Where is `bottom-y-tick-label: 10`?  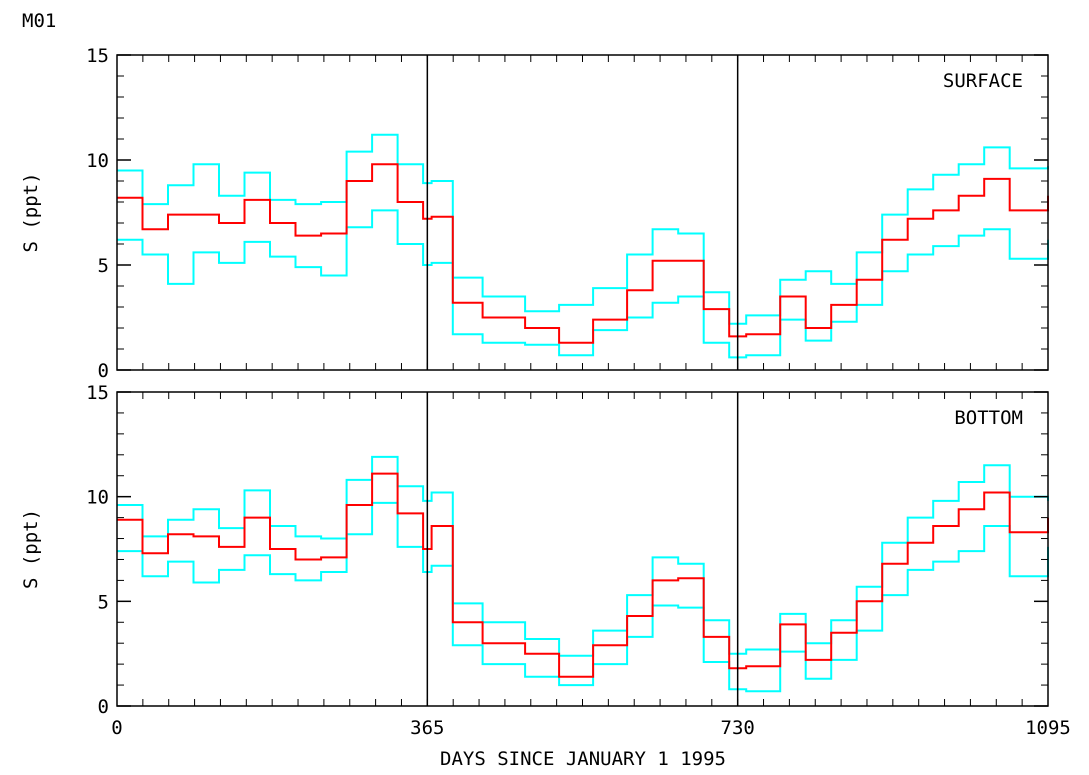 bottom-y-tick-label: 10 is located at coordinates (97, 498).